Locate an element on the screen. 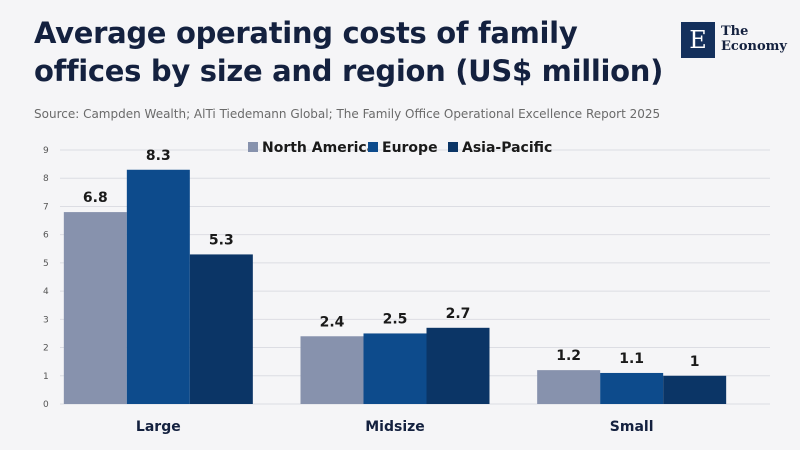 This screenshot has width=800, height=450. x-tick-label: Midsize is located at coordinates (395, 427).